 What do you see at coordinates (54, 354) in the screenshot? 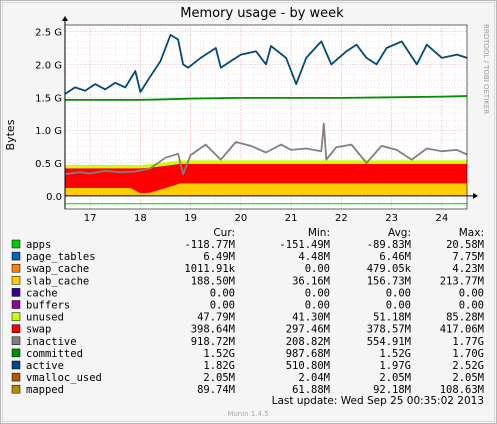
I see `legend-name-committed: committed` at bounding box center [54, 354].